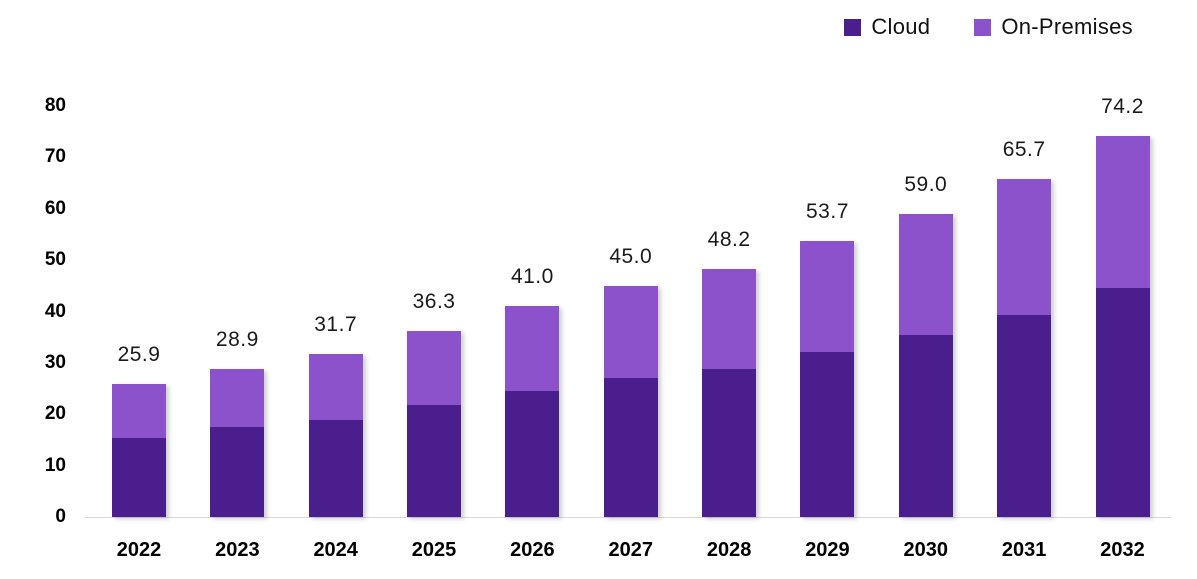 The image size is (1197, 579). I want to click on y-axis-tick-label: 40, so click(55, 311).